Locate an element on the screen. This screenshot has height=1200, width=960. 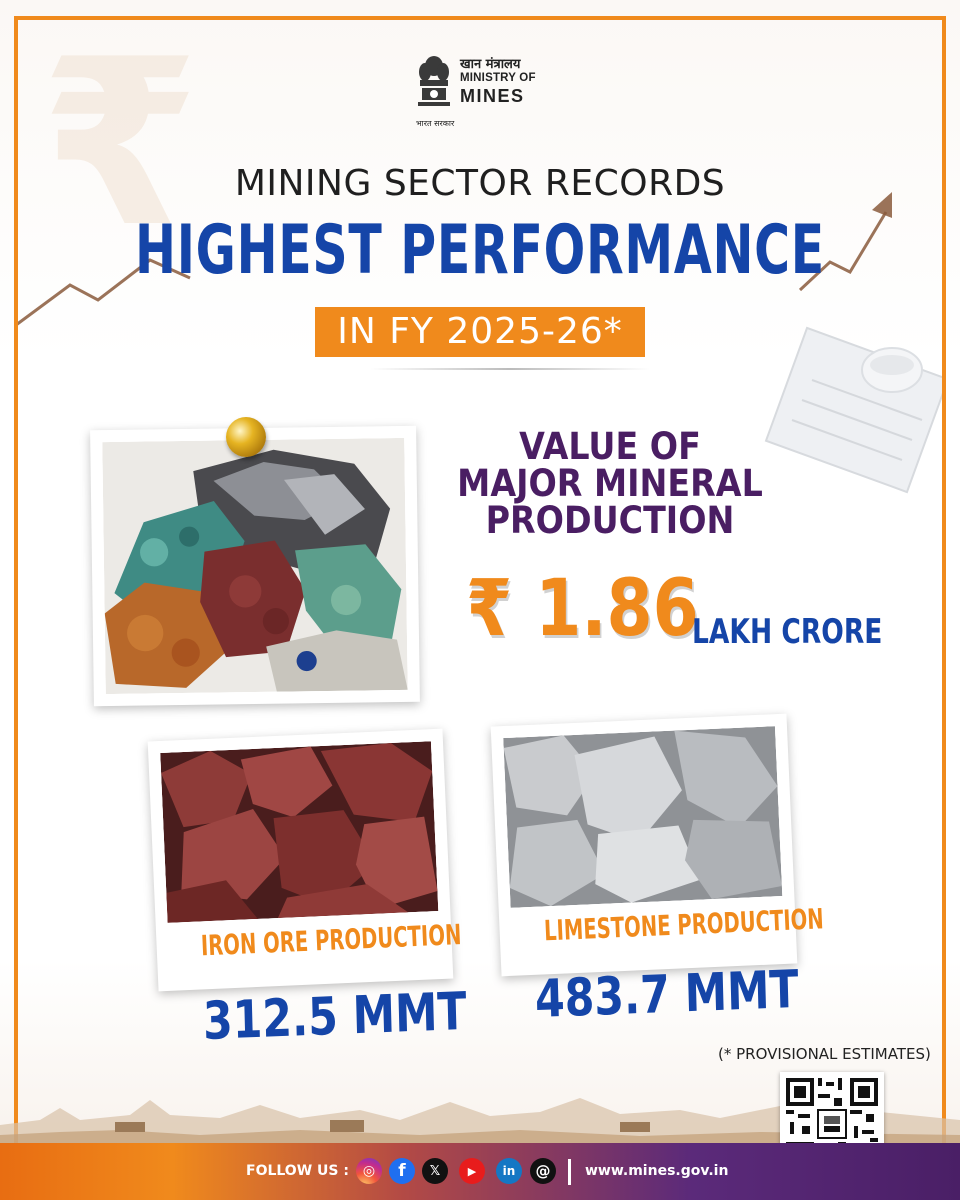
limestone-caption: LIMESTONE PRODUCTION is located at coordinates (684, 925).